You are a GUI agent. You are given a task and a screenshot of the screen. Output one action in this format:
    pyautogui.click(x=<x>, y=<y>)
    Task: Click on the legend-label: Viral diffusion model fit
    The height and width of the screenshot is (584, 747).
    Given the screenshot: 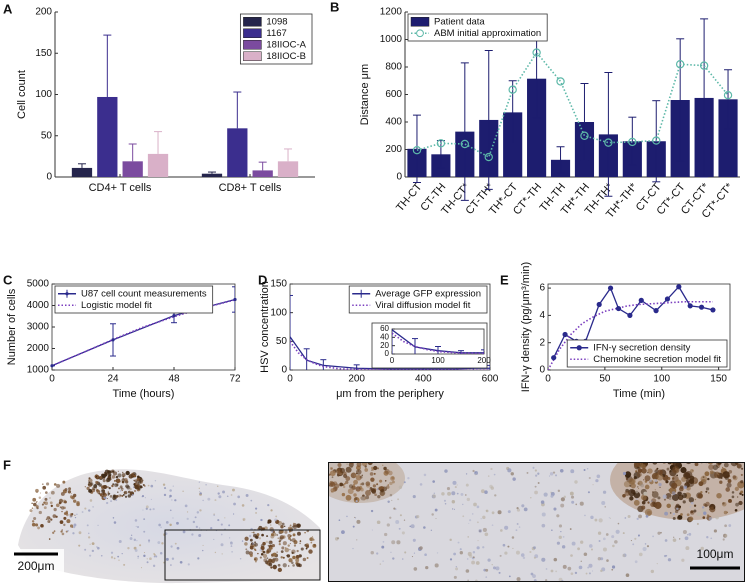 What is the action you would take?
    pyautogui.click(x=423, y=305)
    